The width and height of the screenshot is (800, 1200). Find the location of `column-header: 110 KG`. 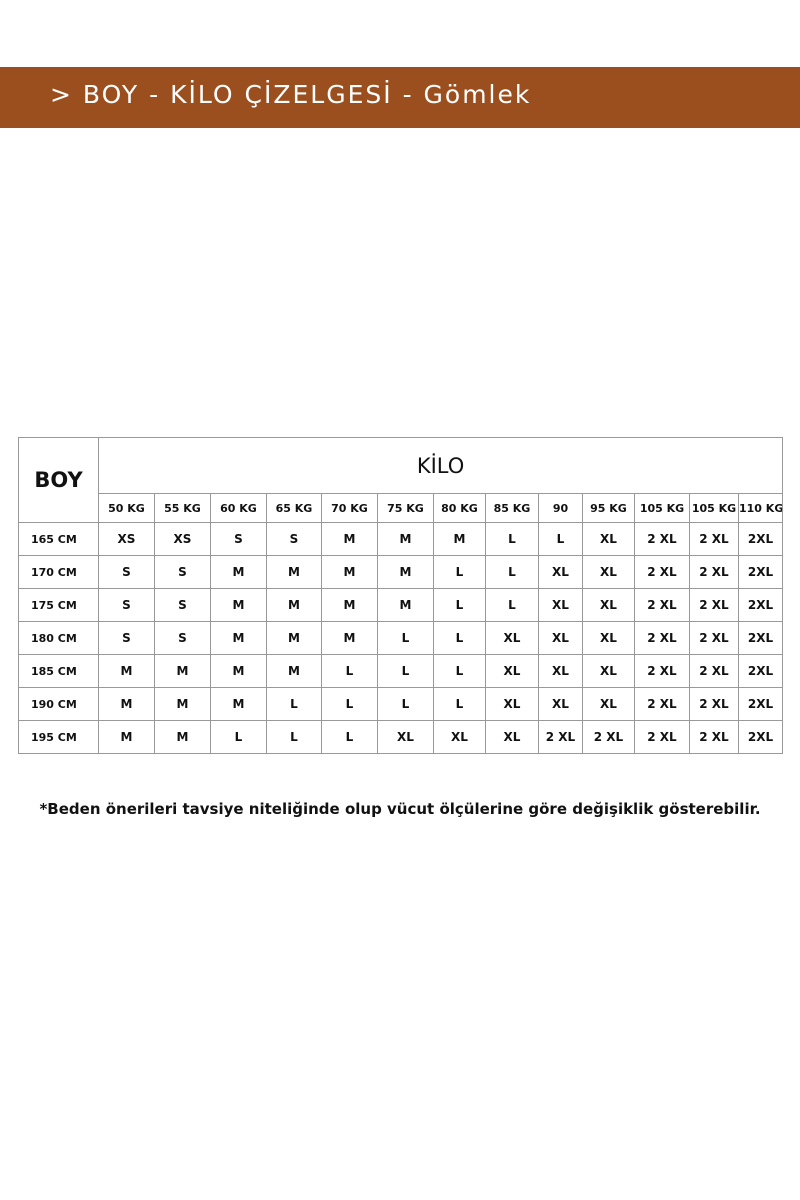

column-header: 110 KG is located at coordinates (760, 508).